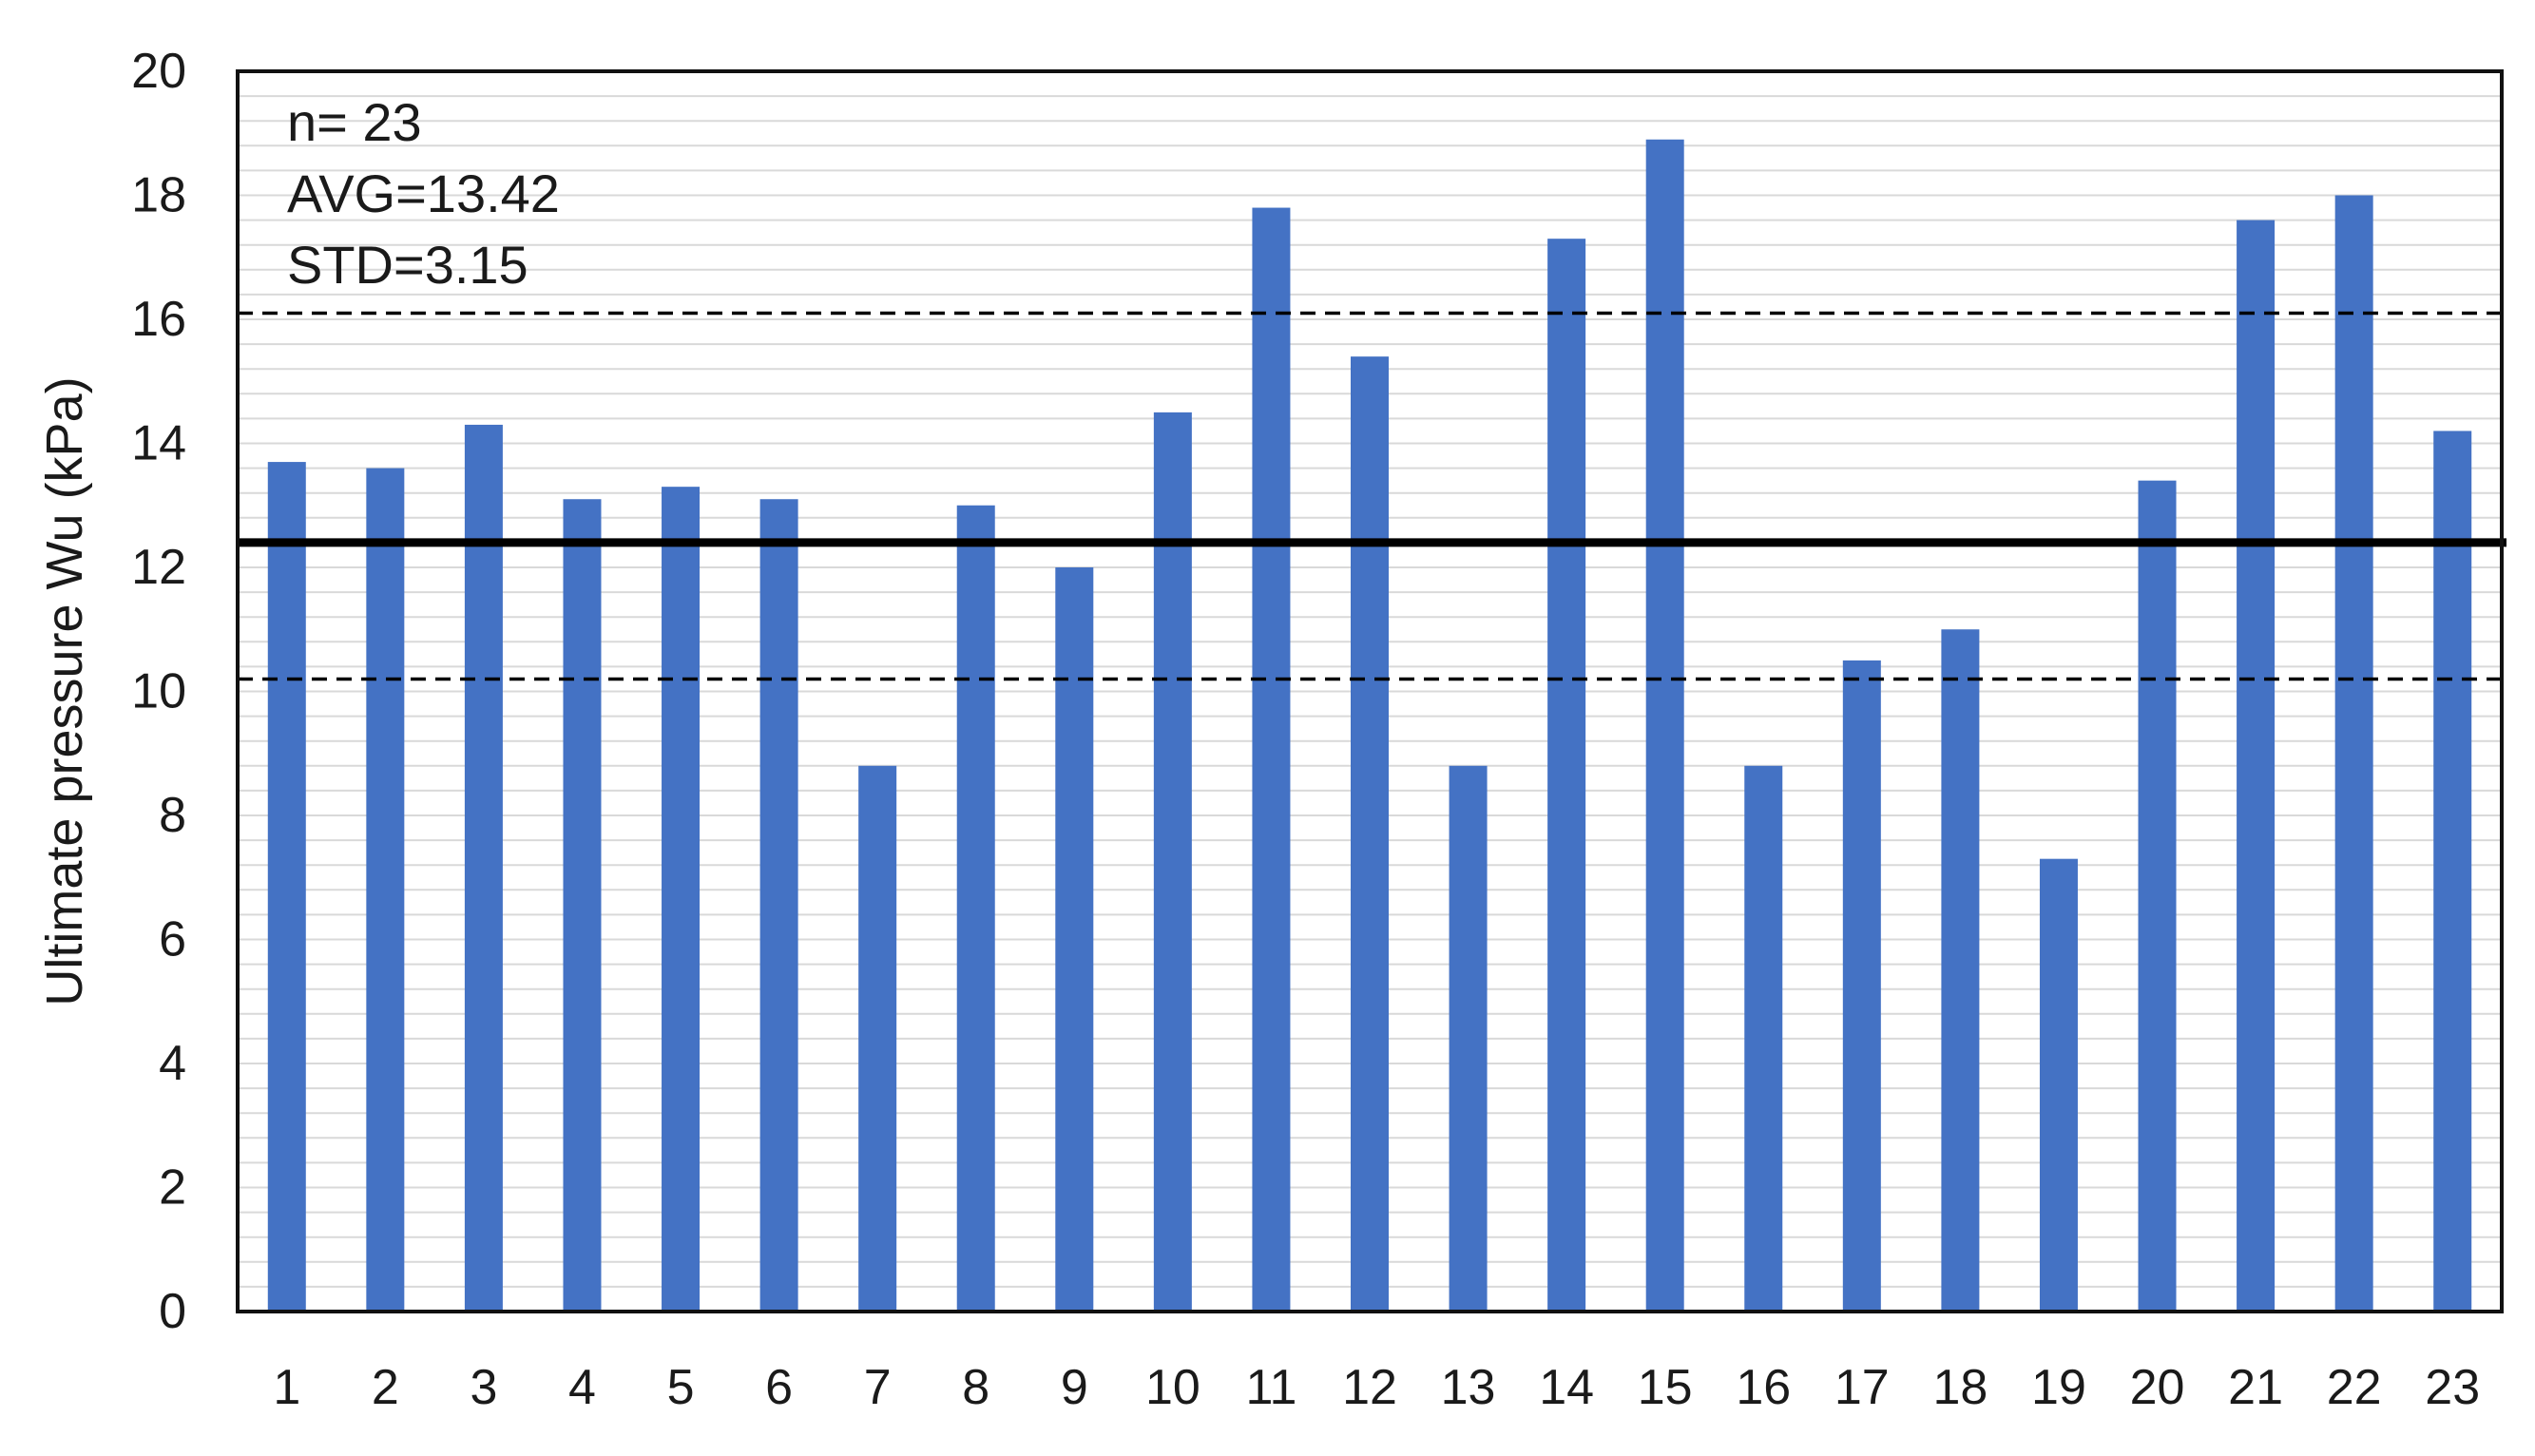 The height and width of the screenshot is (1456, 2535). Describe the element at coordinates (1370, 1387) in the screenshot. I see `x-tick-label: 12` at that location.